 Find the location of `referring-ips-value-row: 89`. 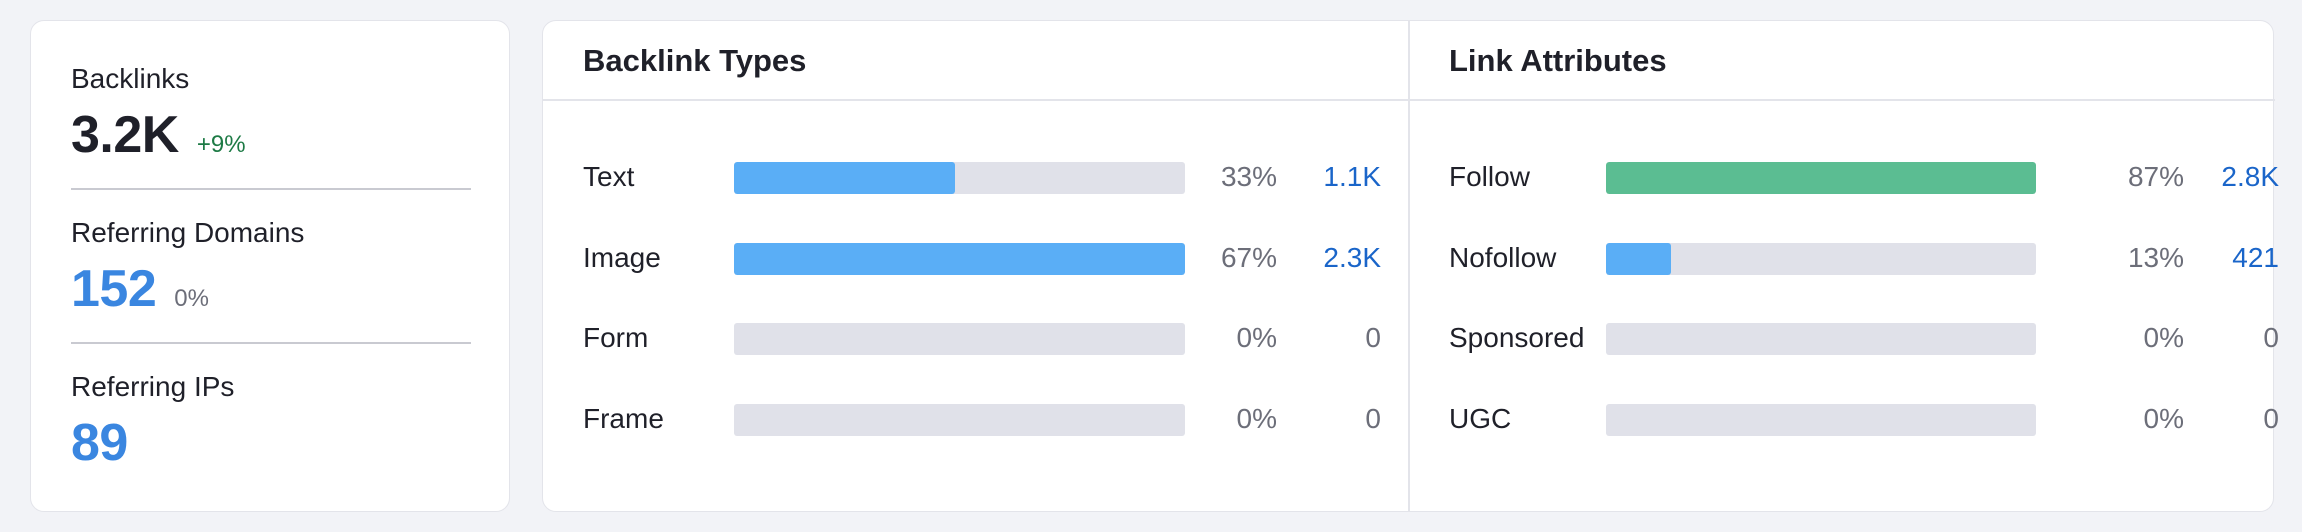

referring-ips-value-row: 89 is located at coordinates (99, 443).